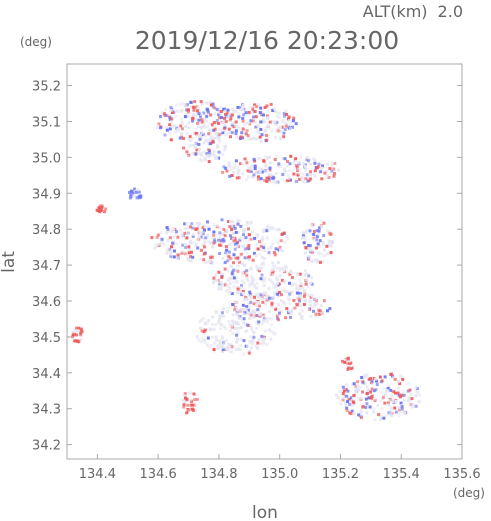  I want to click on y-tick-label: 35.1, so click(46, 122).